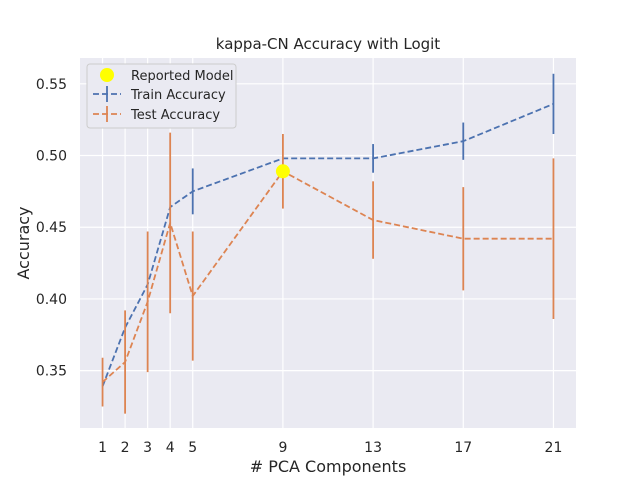 Image resolution: width=640 pixels, height=480 pixels. Describe the element at coordinates (463, 448) in the screenshot. I see `x-tick-label: 17` at that location.